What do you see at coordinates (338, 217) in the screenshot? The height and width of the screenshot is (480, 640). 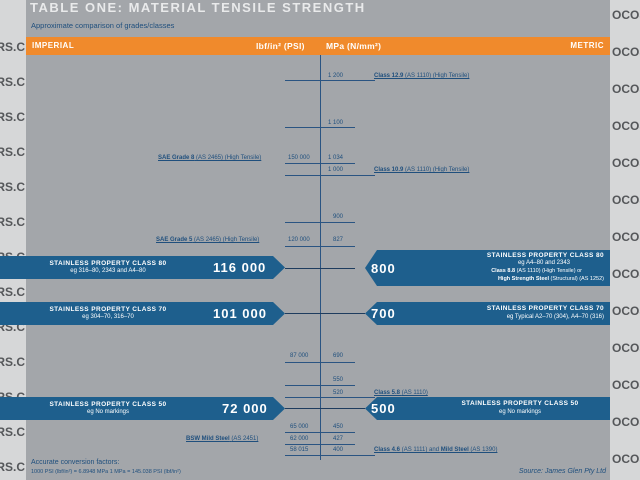 I see `tick-label-mpa: 900` at bounding box center [338, 217].